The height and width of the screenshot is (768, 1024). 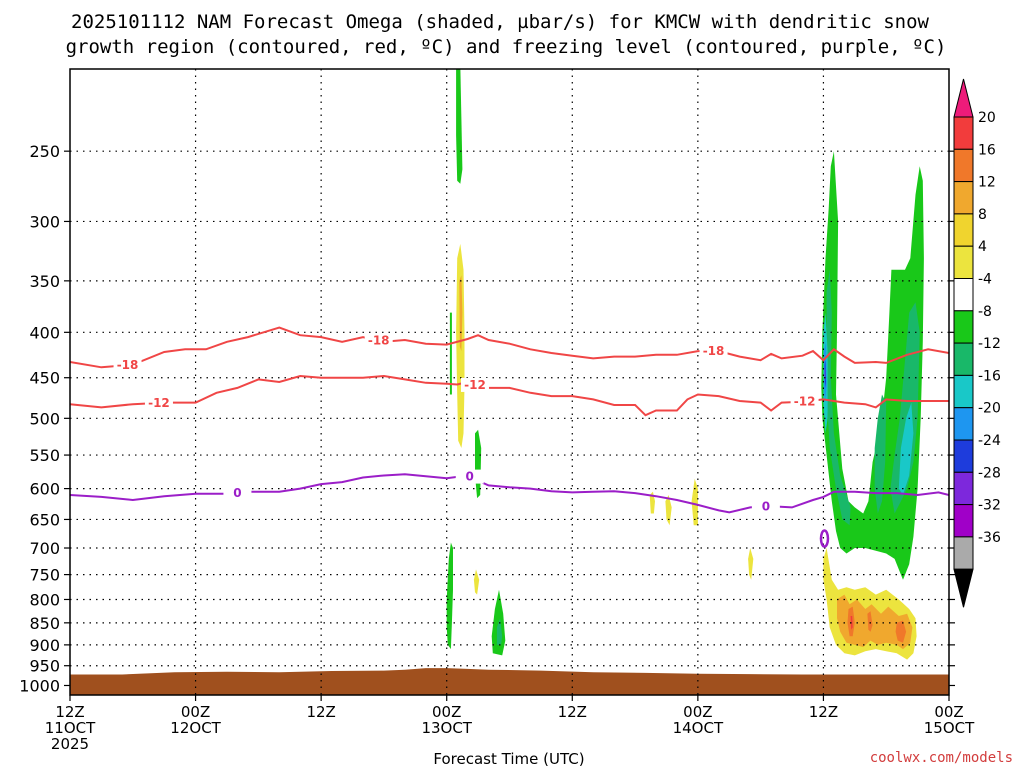 I want to click on contour-label-2-0: 0, so click(x=237, y=493).